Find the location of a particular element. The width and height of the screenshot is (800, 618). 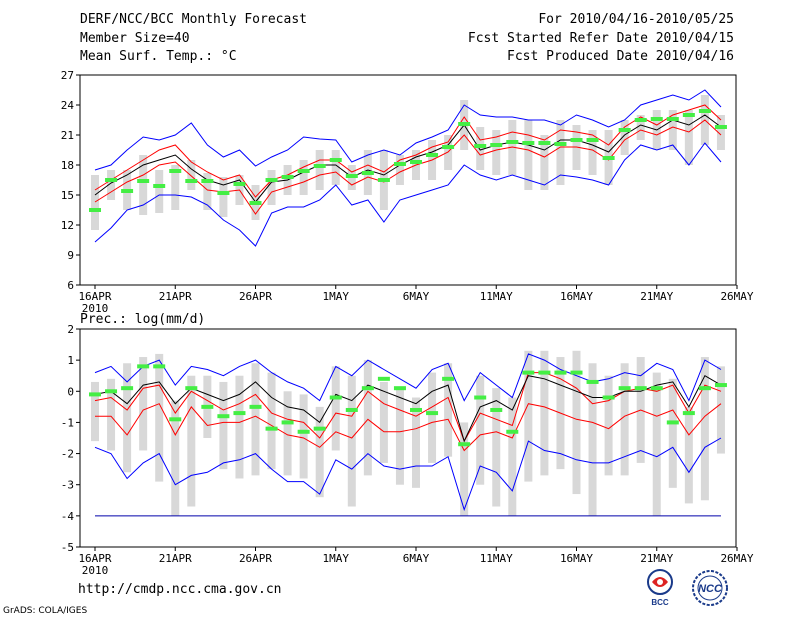

y-tick-label: 9 is located at coordinates (70, 255).